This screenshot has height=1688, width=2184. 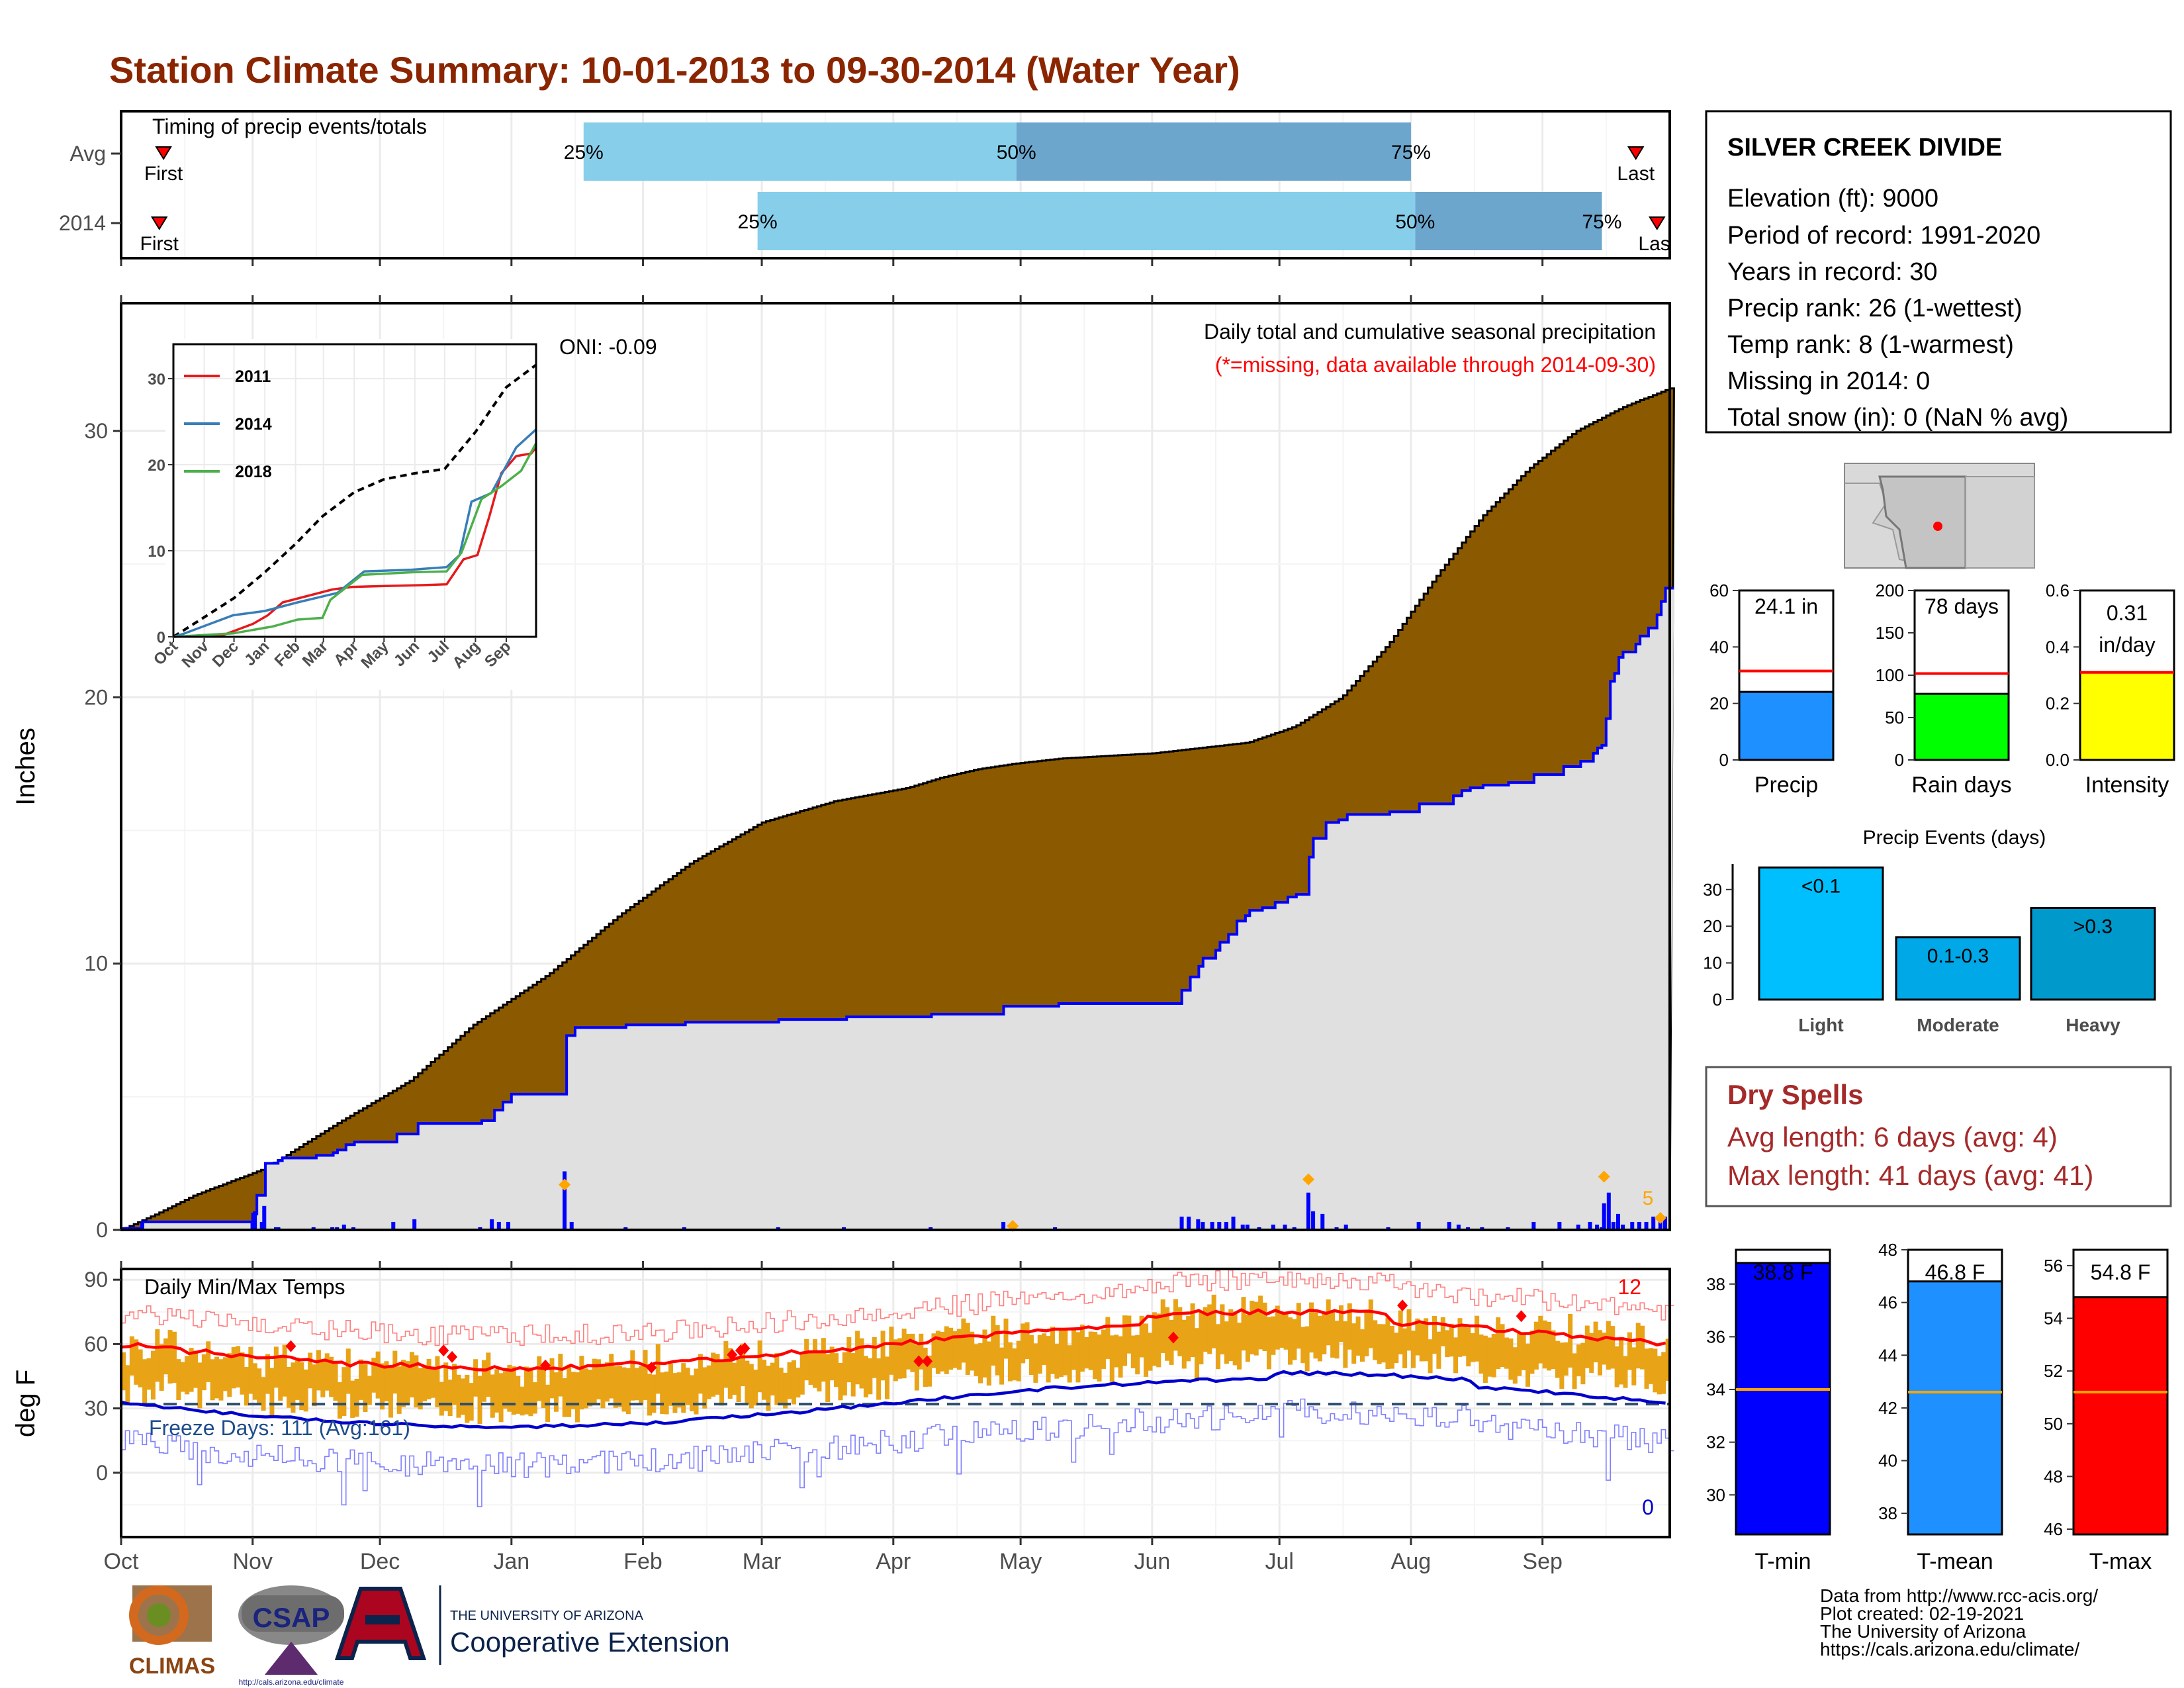 I want to click on climas-logo: CLIMAS, so click(x=172, y=1632).